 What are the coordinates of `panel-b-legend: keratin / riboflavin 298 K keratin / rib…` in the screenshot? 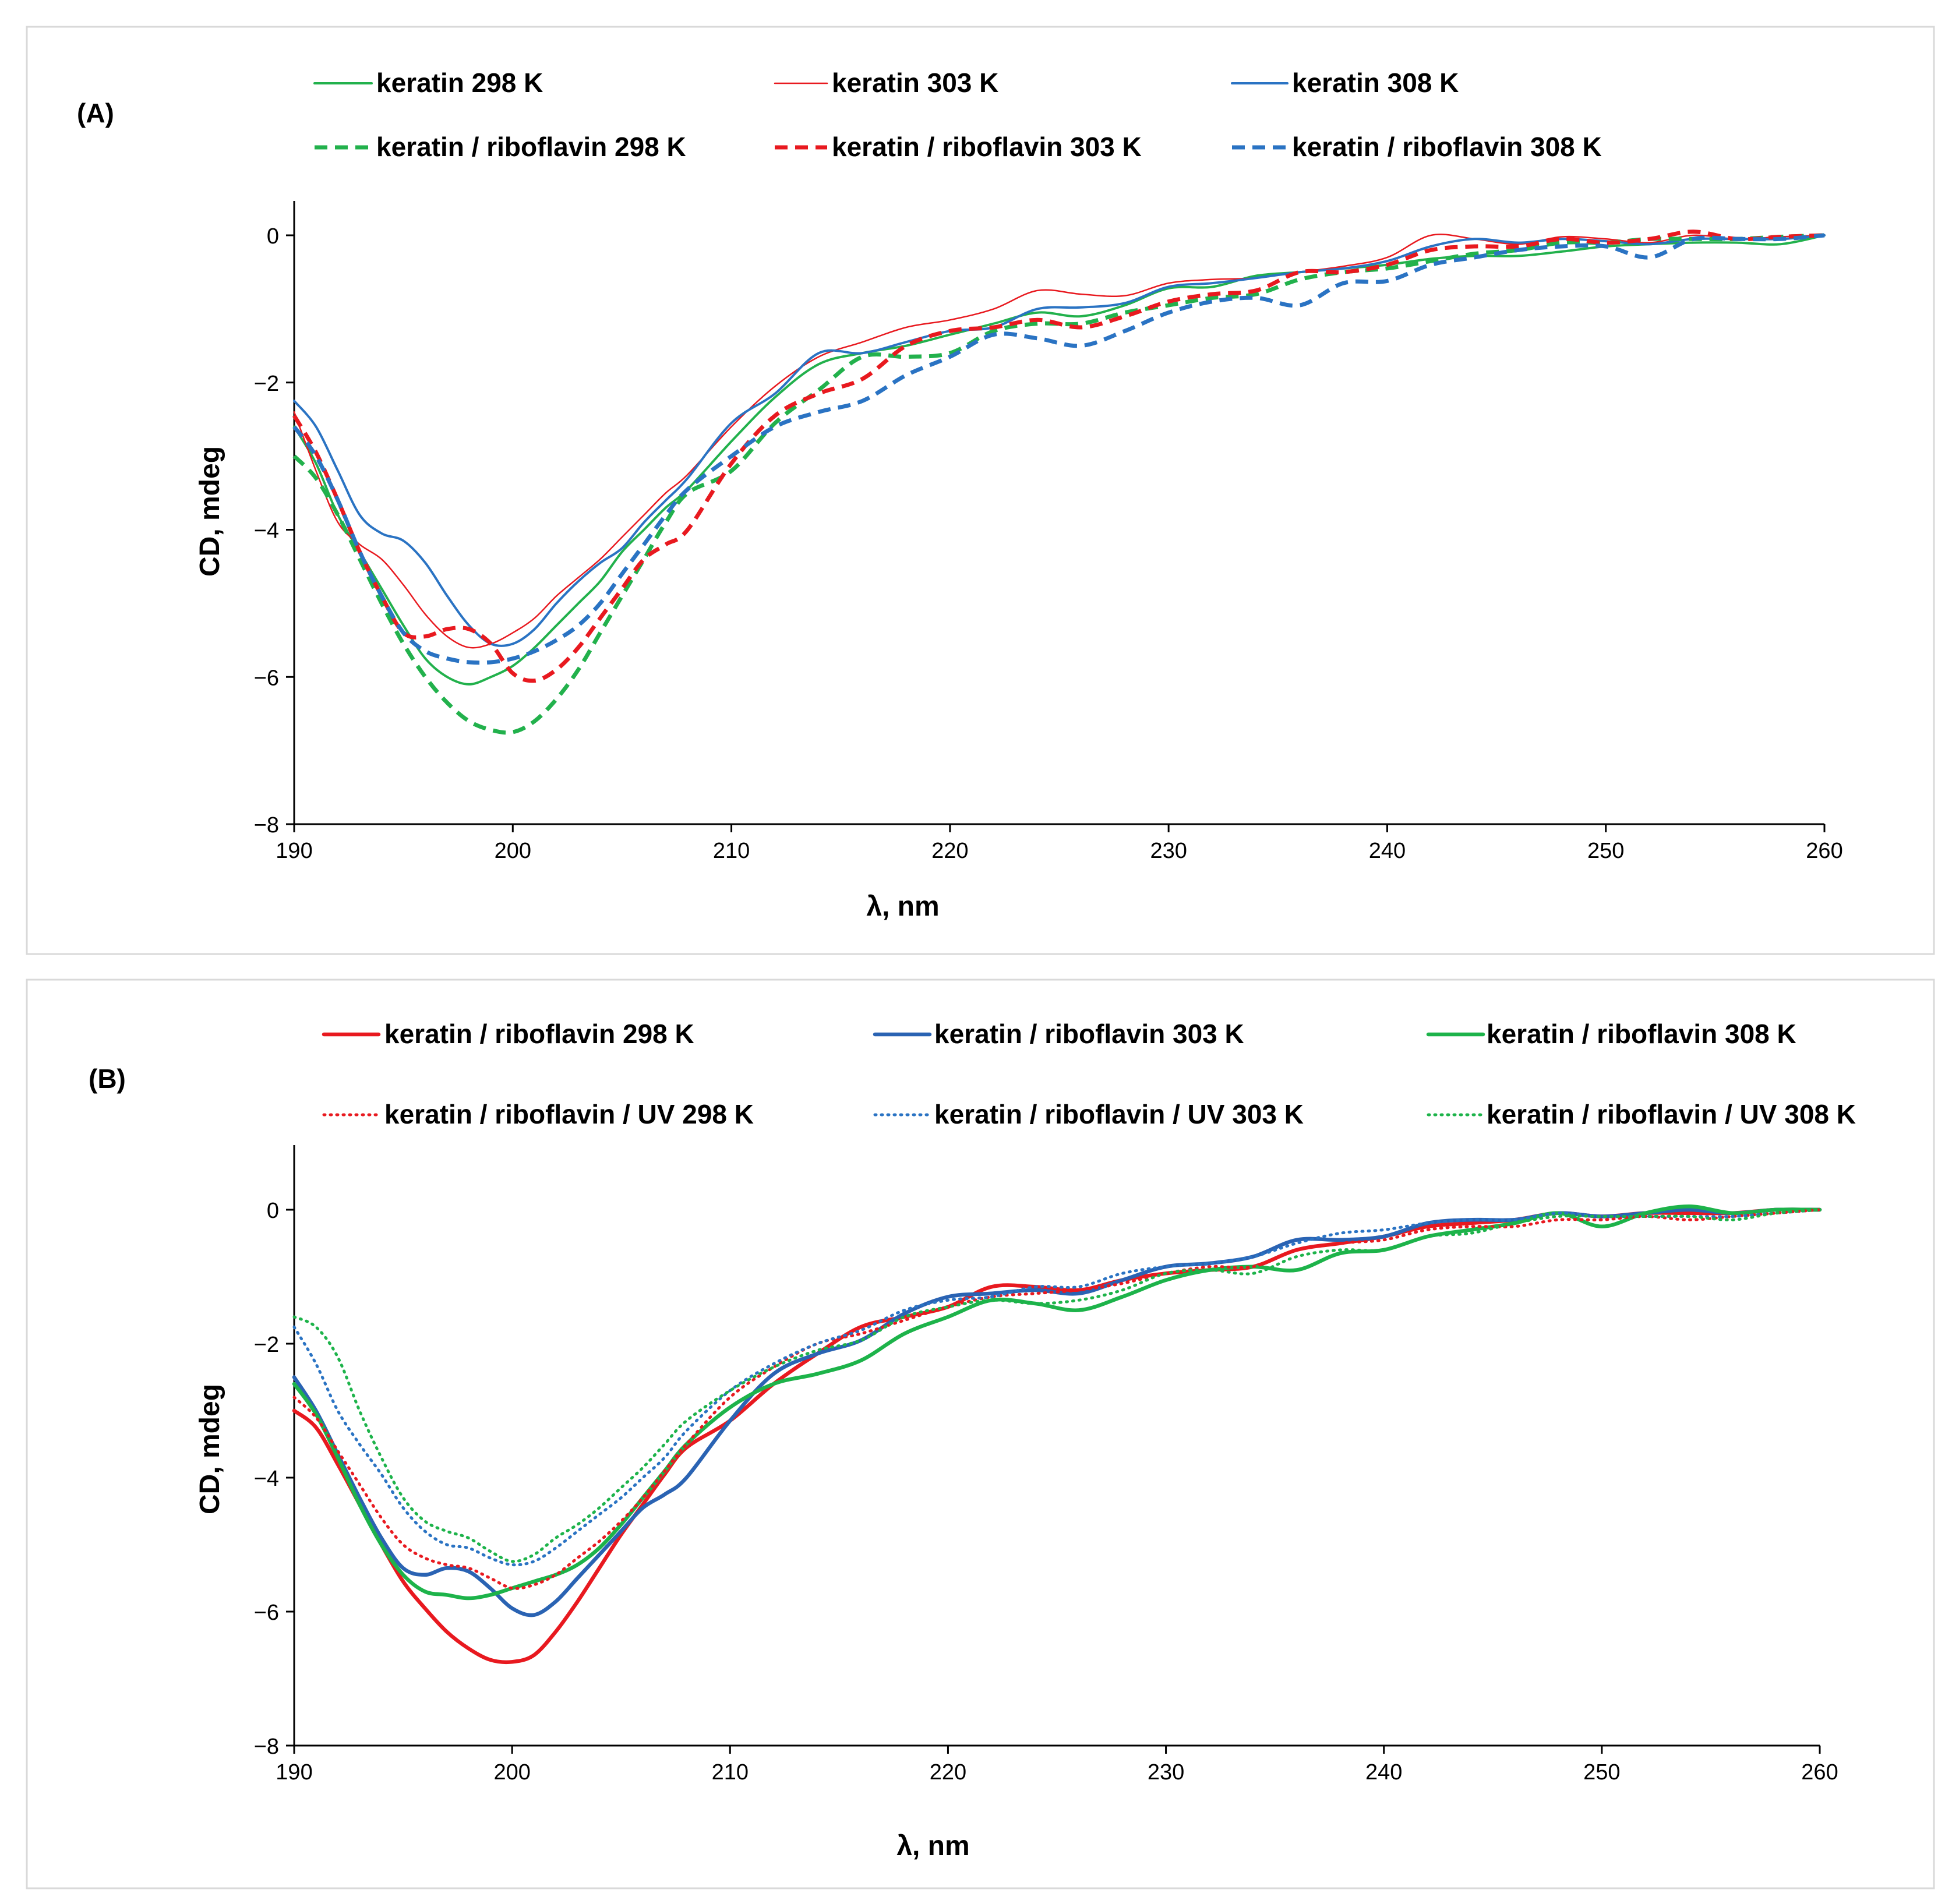 It's located at (1089, 1074).